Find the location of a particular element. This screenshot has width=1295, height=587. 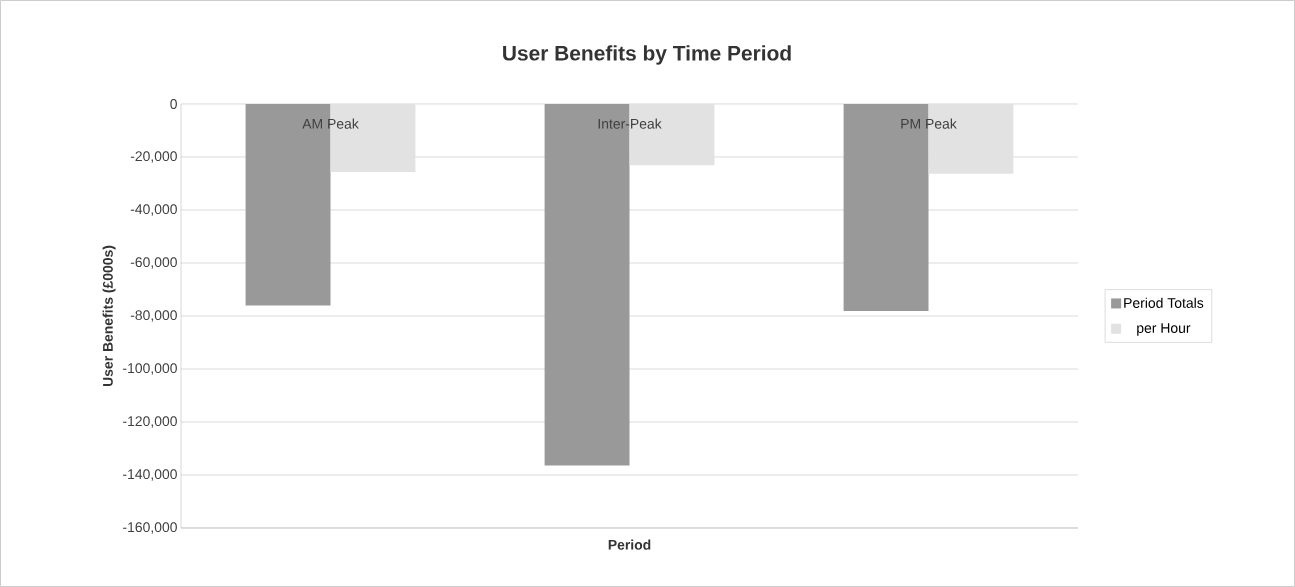

y-tick-label: -100,000 is located at coordinates (150, 369).